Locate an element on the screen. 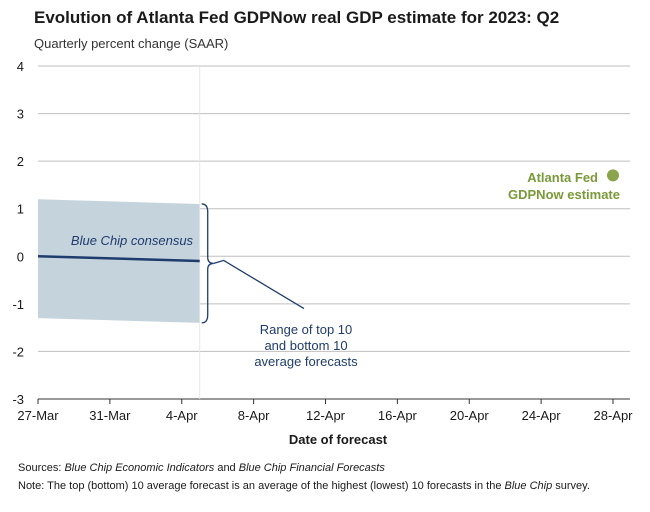 The image size is (650, 512). x-tick-label: 28-Apr is located at coordinates (613, 415).